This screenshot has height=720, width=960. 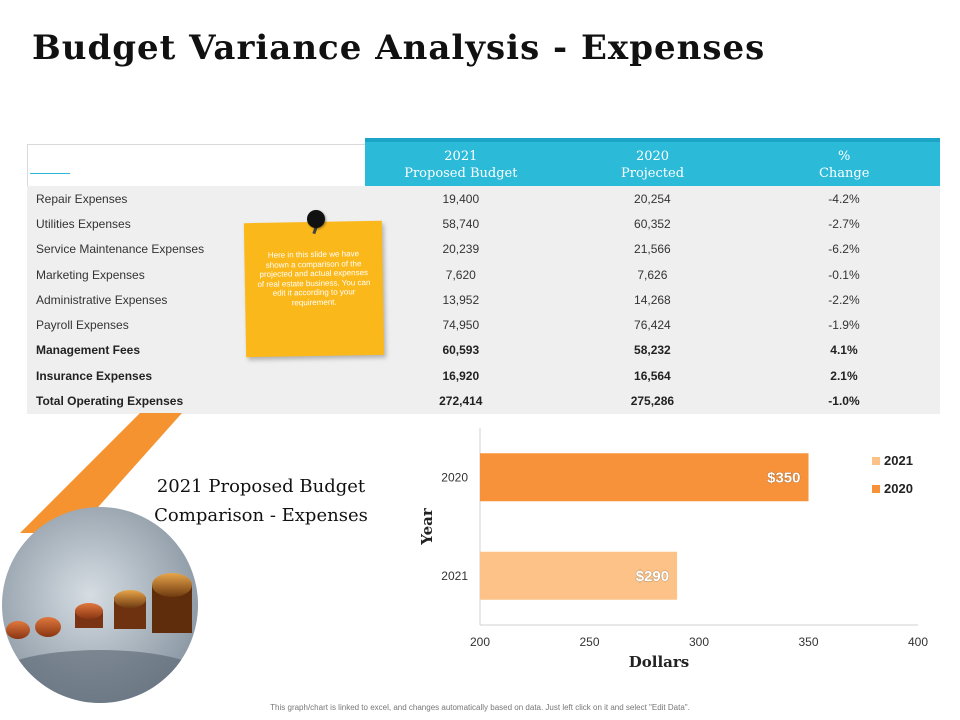 What do you see at coordinates (461, 375) in the screenshot?
I see `budget-value: 16,920` at bounding box center [461, 375].